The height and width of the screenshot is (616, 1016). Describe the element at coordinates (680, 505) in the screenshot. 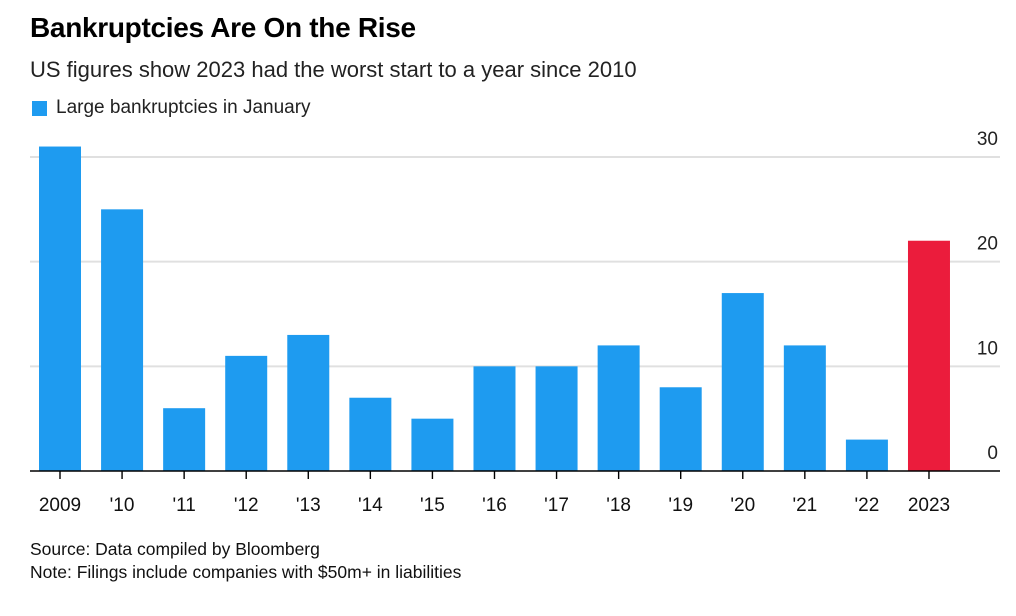

I see `x-tick-label: '19` at that location.